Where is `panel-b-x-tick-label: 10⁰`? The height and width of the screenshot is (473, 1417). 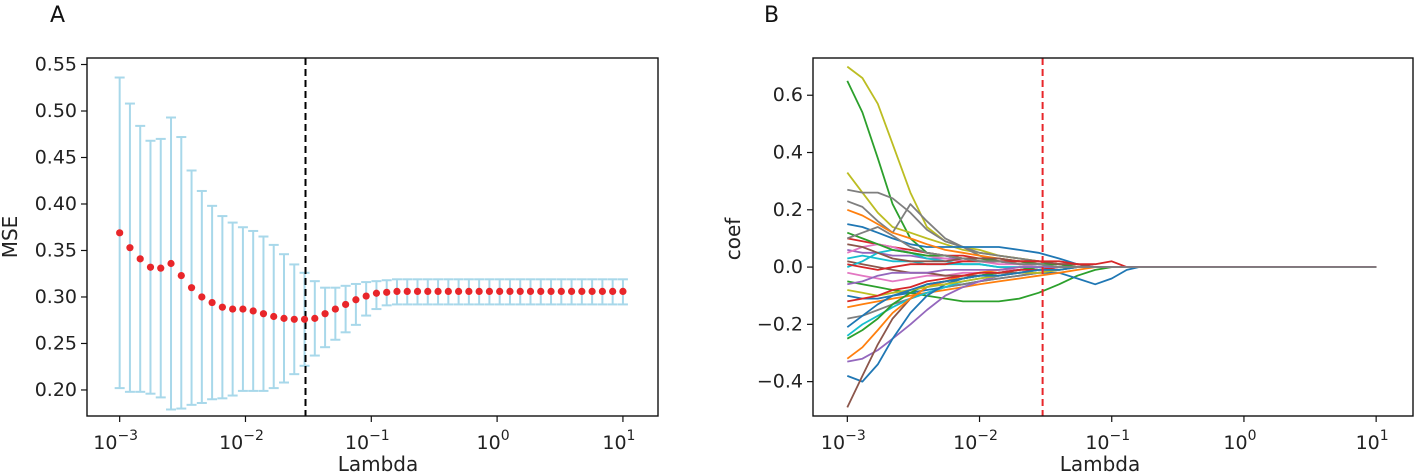
panel-b-x-tick-label: 10⁰ is located at coordinates (1239, 441).